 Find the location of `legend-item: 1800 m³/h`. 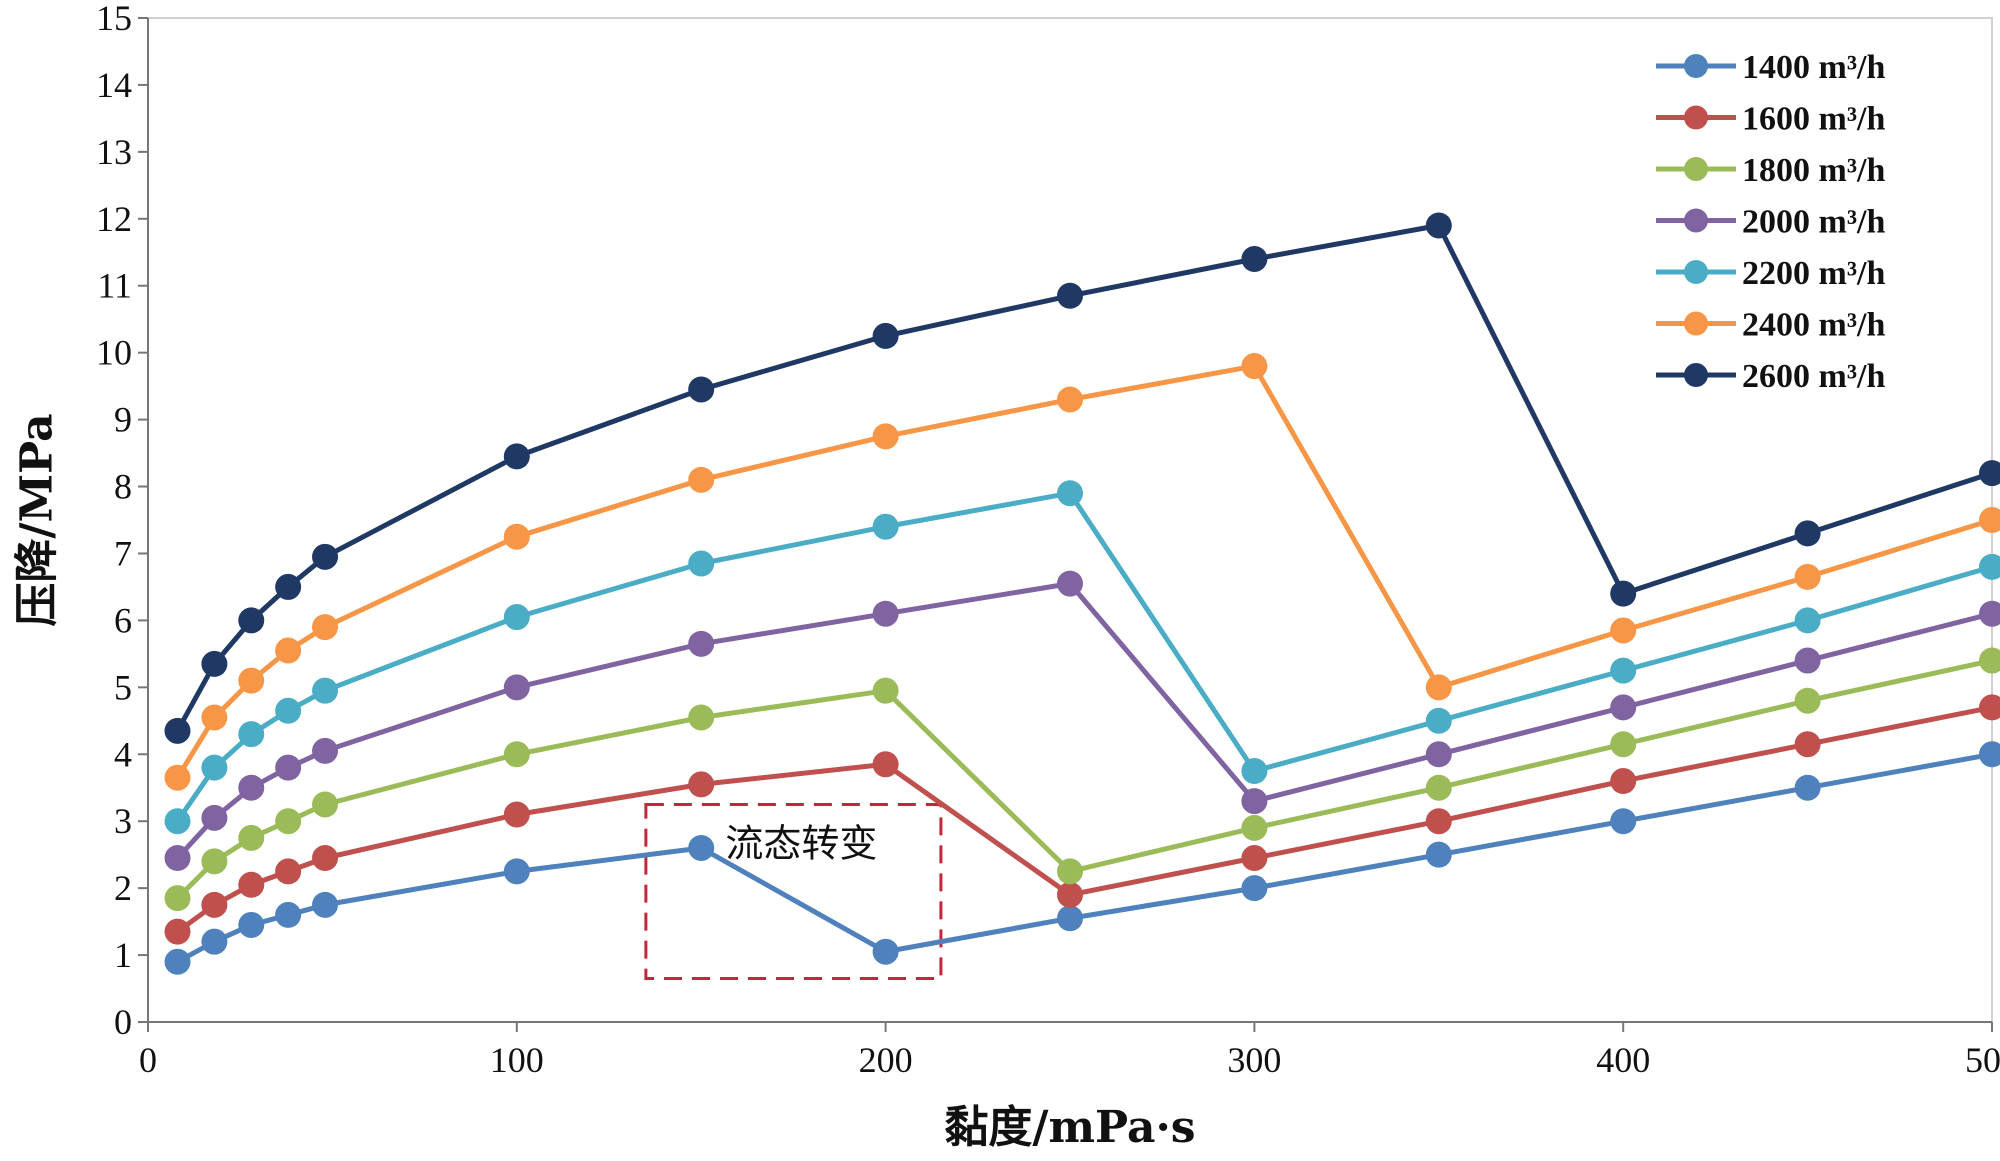

legend-item: 1800 m³/h is located at coordinates (1770, 170).